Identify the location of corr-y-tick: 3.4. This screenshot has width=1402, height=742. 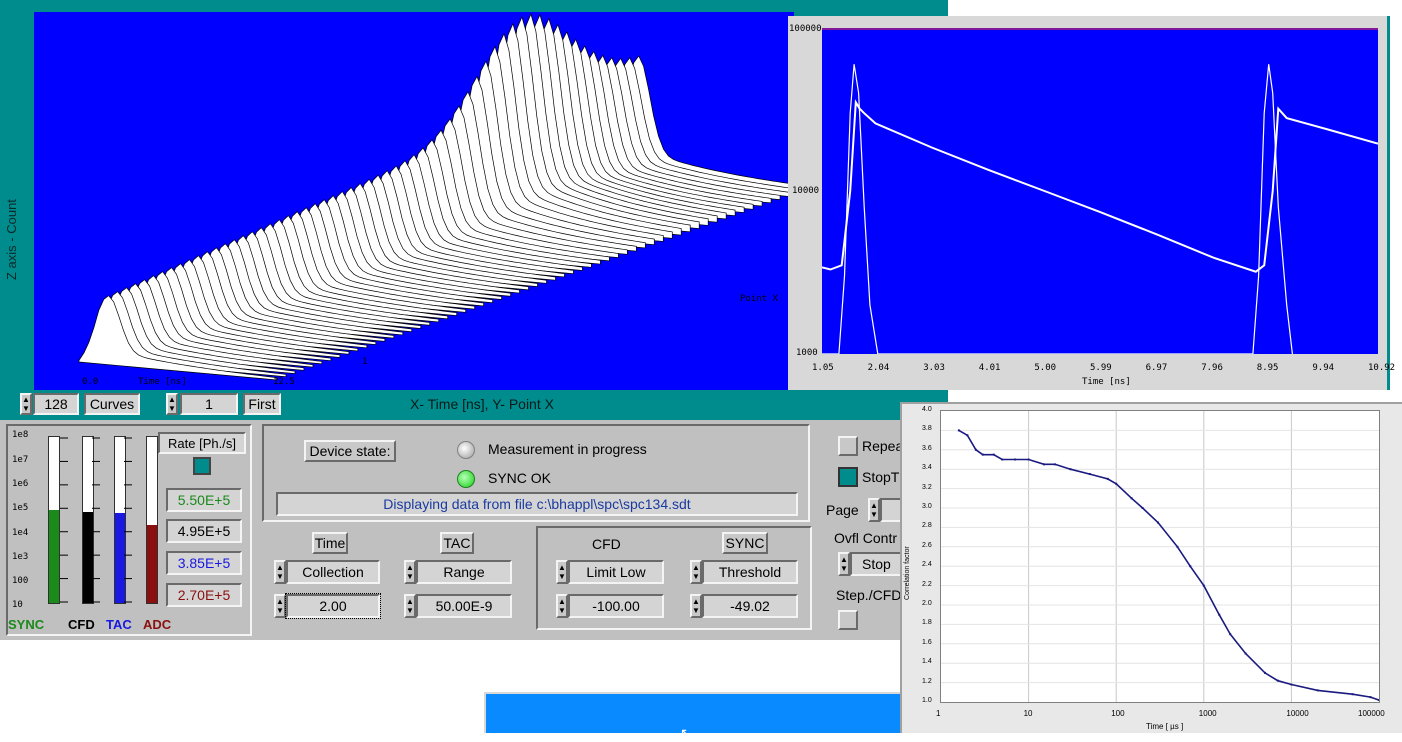
(927, 468).